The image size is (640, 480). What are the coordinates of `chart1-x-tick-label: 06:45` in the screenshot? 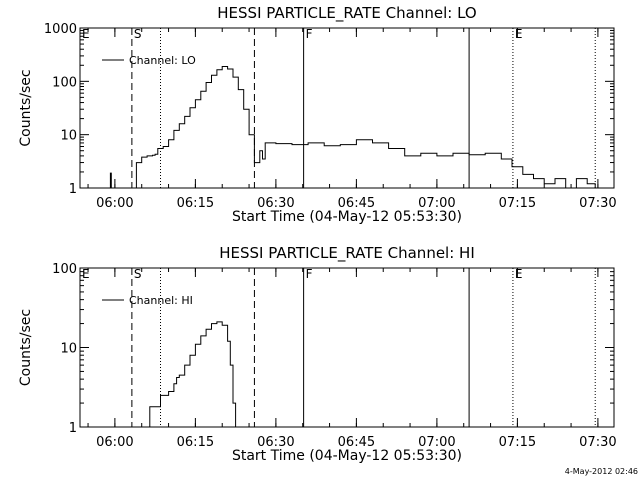 It's located at (356, 442).